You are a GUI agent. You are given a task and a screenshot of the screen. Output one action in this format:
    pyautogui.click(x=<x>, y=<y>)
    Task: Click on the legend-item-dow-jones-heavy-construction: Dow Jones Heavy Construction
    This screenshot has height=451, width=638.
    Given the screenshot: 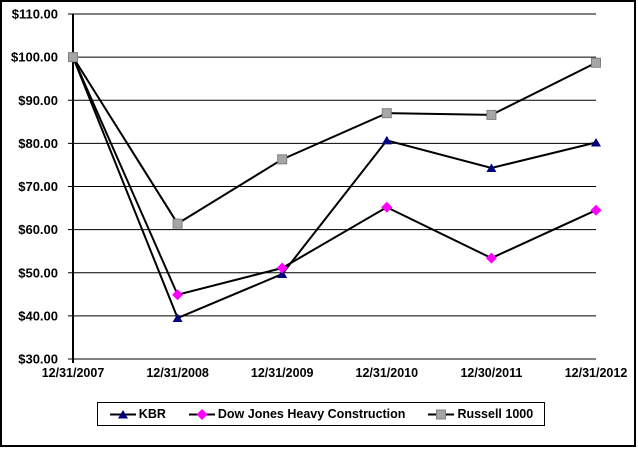 What is the action you would take?
    pyautogui.click(x=297, y=414)
    